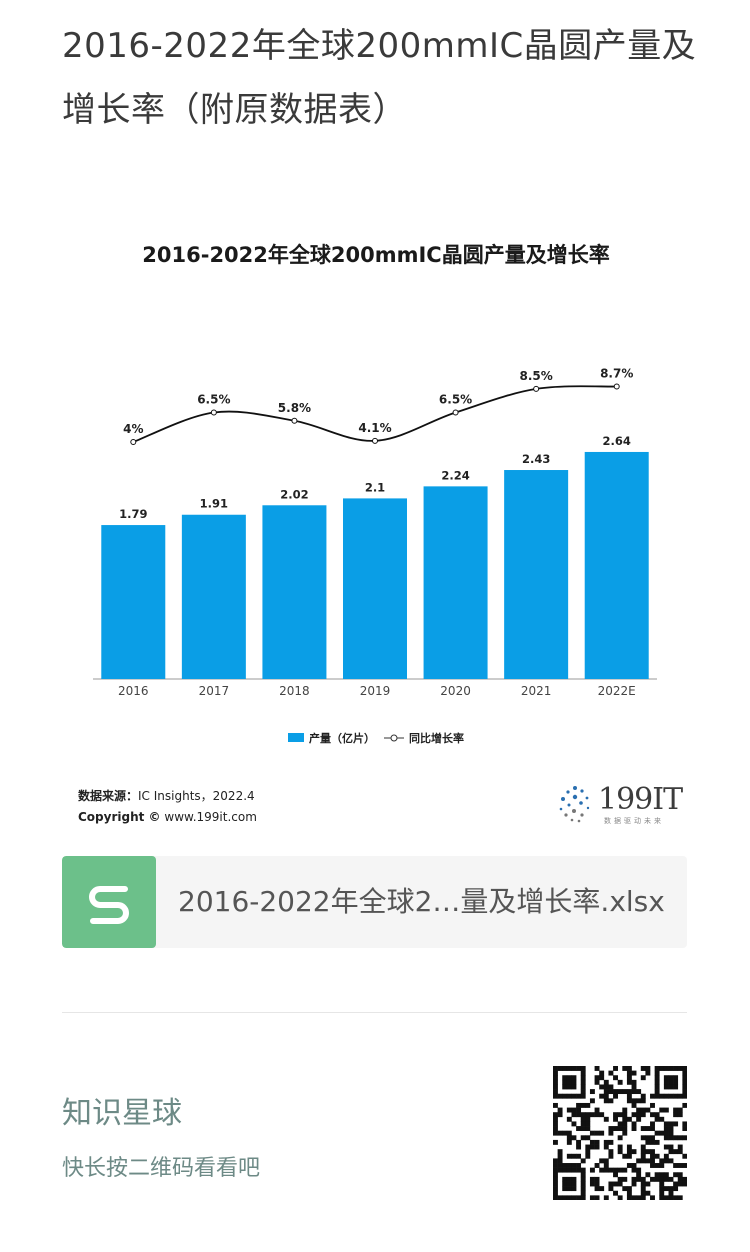 The width and height of the screenshot is (750, 1252). Describe the element at coordinates (375, 255) in the screenshot. I see `chart-title: 2016-2022年全球200mmIC晶圆产量及增长率` at that location.